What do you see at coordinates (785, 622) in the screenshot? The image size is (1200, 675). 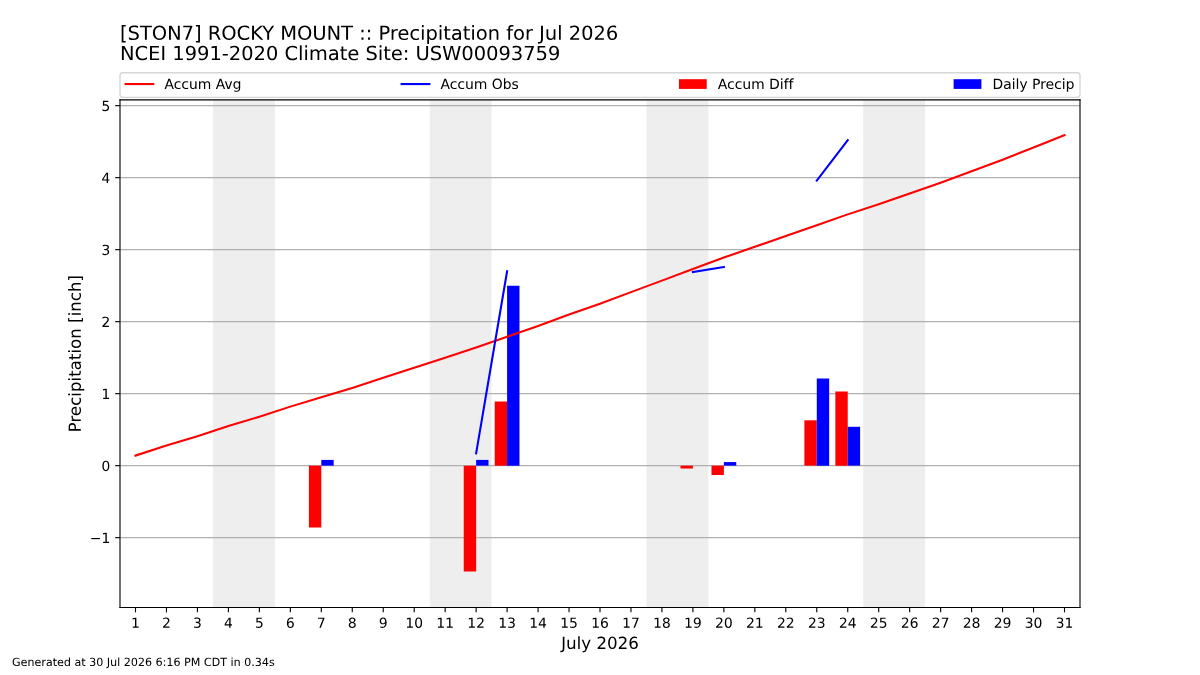 I see `x-tick-label: 22` at bounding box center [785, 622].